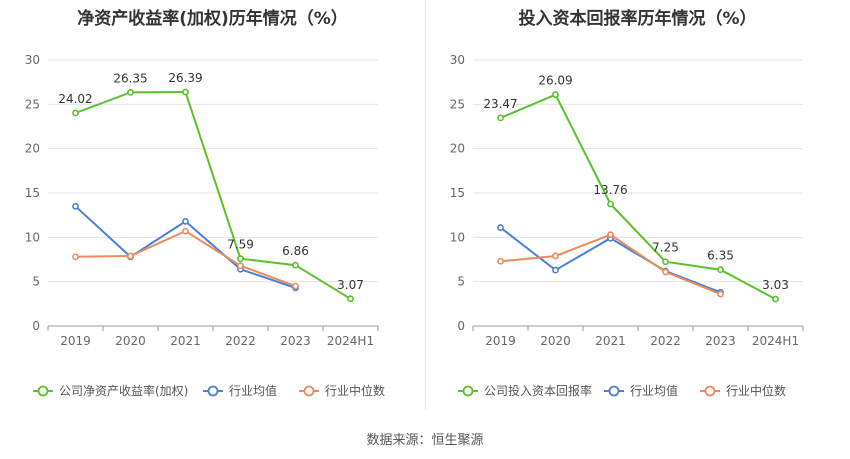 This screenshot has width=850, height=459. Describe the element at coordinates (500, 104) in the screenshot. I see `data-label: 23.47` at that location.